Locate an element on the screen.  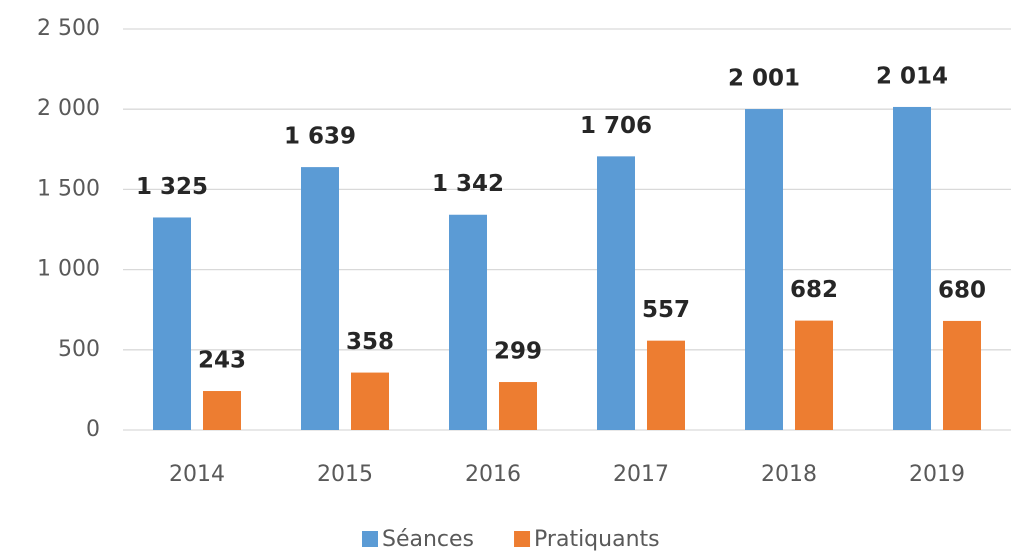
value-label: 2 014 is located at coordinates (912, 76).